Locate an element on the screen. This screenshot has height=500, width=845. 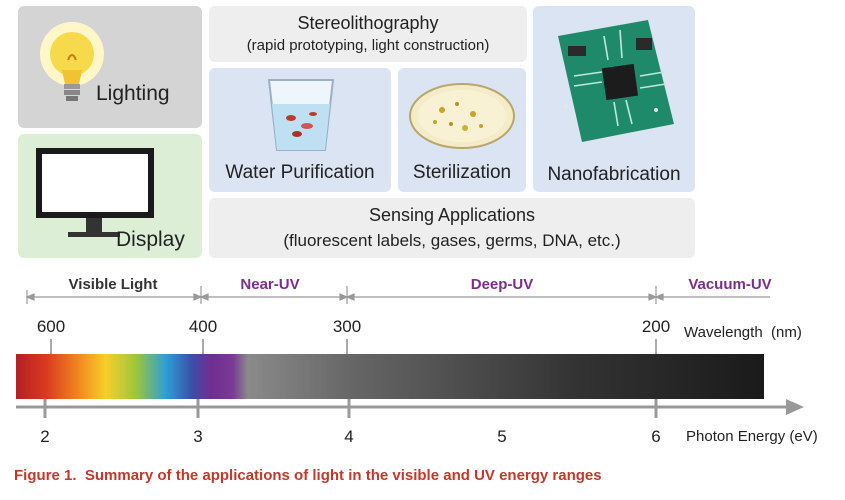
energy-tick-4: 4 is located at coordinates (348, 436).